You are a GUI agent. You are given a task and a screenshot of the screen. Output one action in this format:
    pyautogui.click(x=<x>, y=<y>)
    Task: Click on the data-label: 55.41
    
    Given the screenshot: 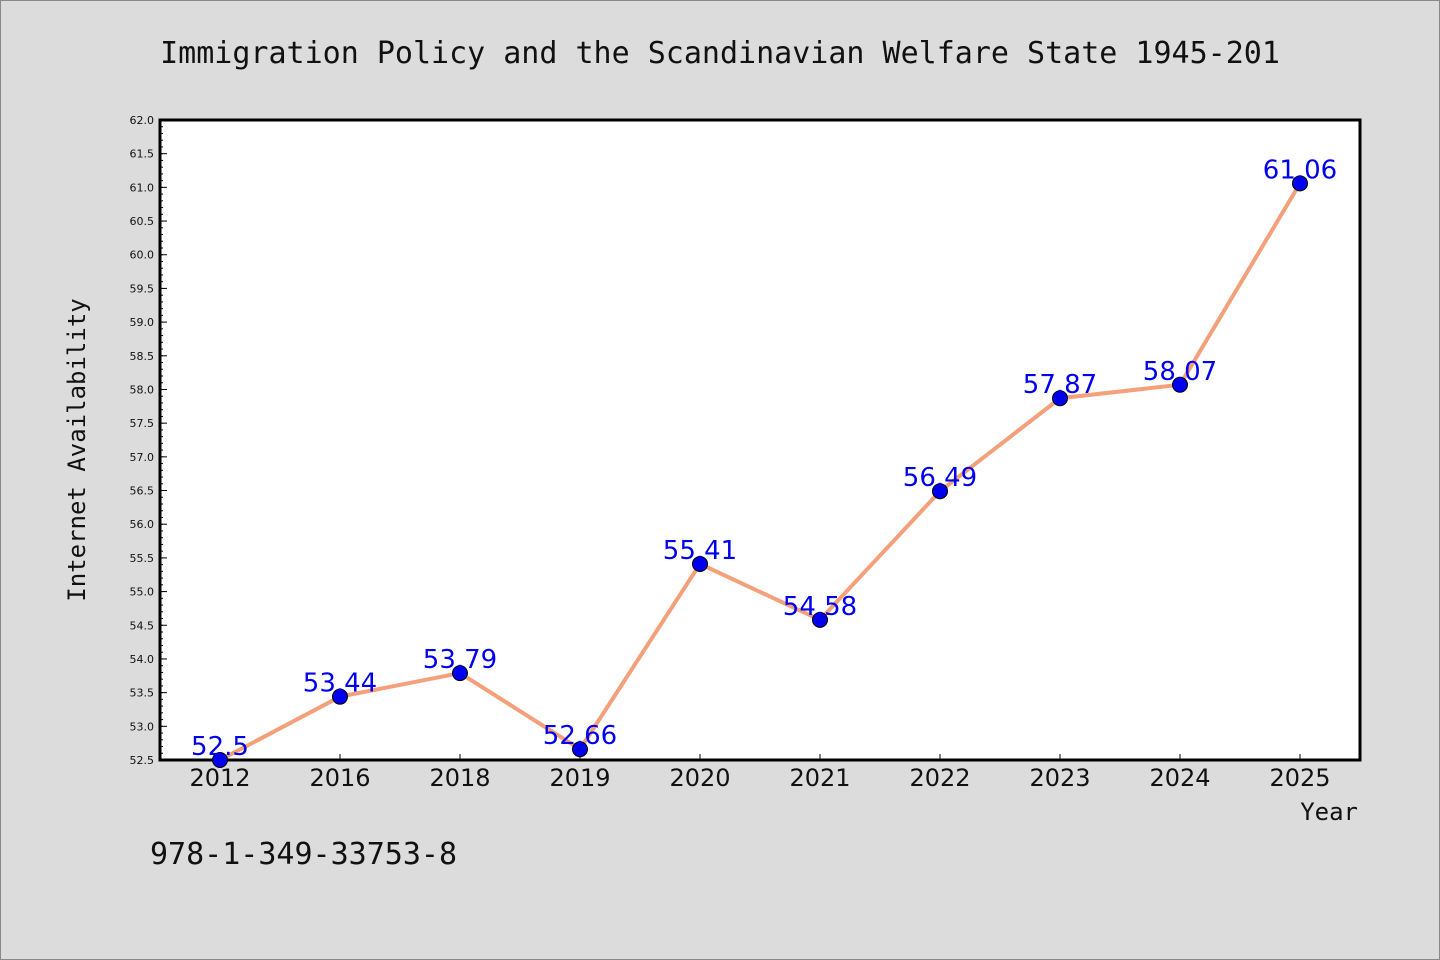 What is the action you would take?
    pyautogui.click(x=700, y=551)
    